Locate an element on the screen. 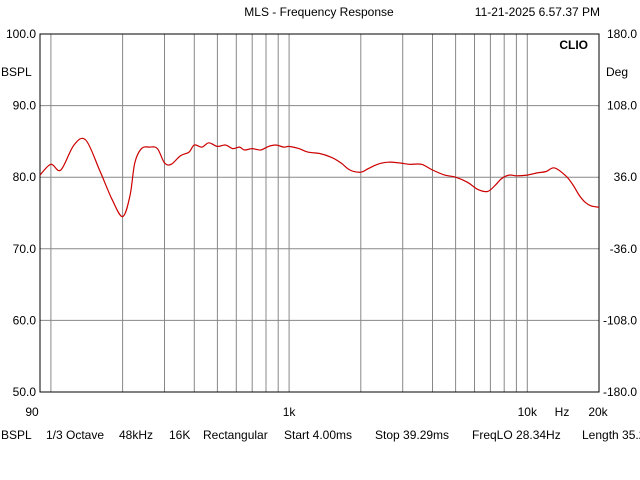 Image resolution: width=640 pixels, height=480 pixels. footer-start: Start 4.00ms is located at coordinates (318, 435).